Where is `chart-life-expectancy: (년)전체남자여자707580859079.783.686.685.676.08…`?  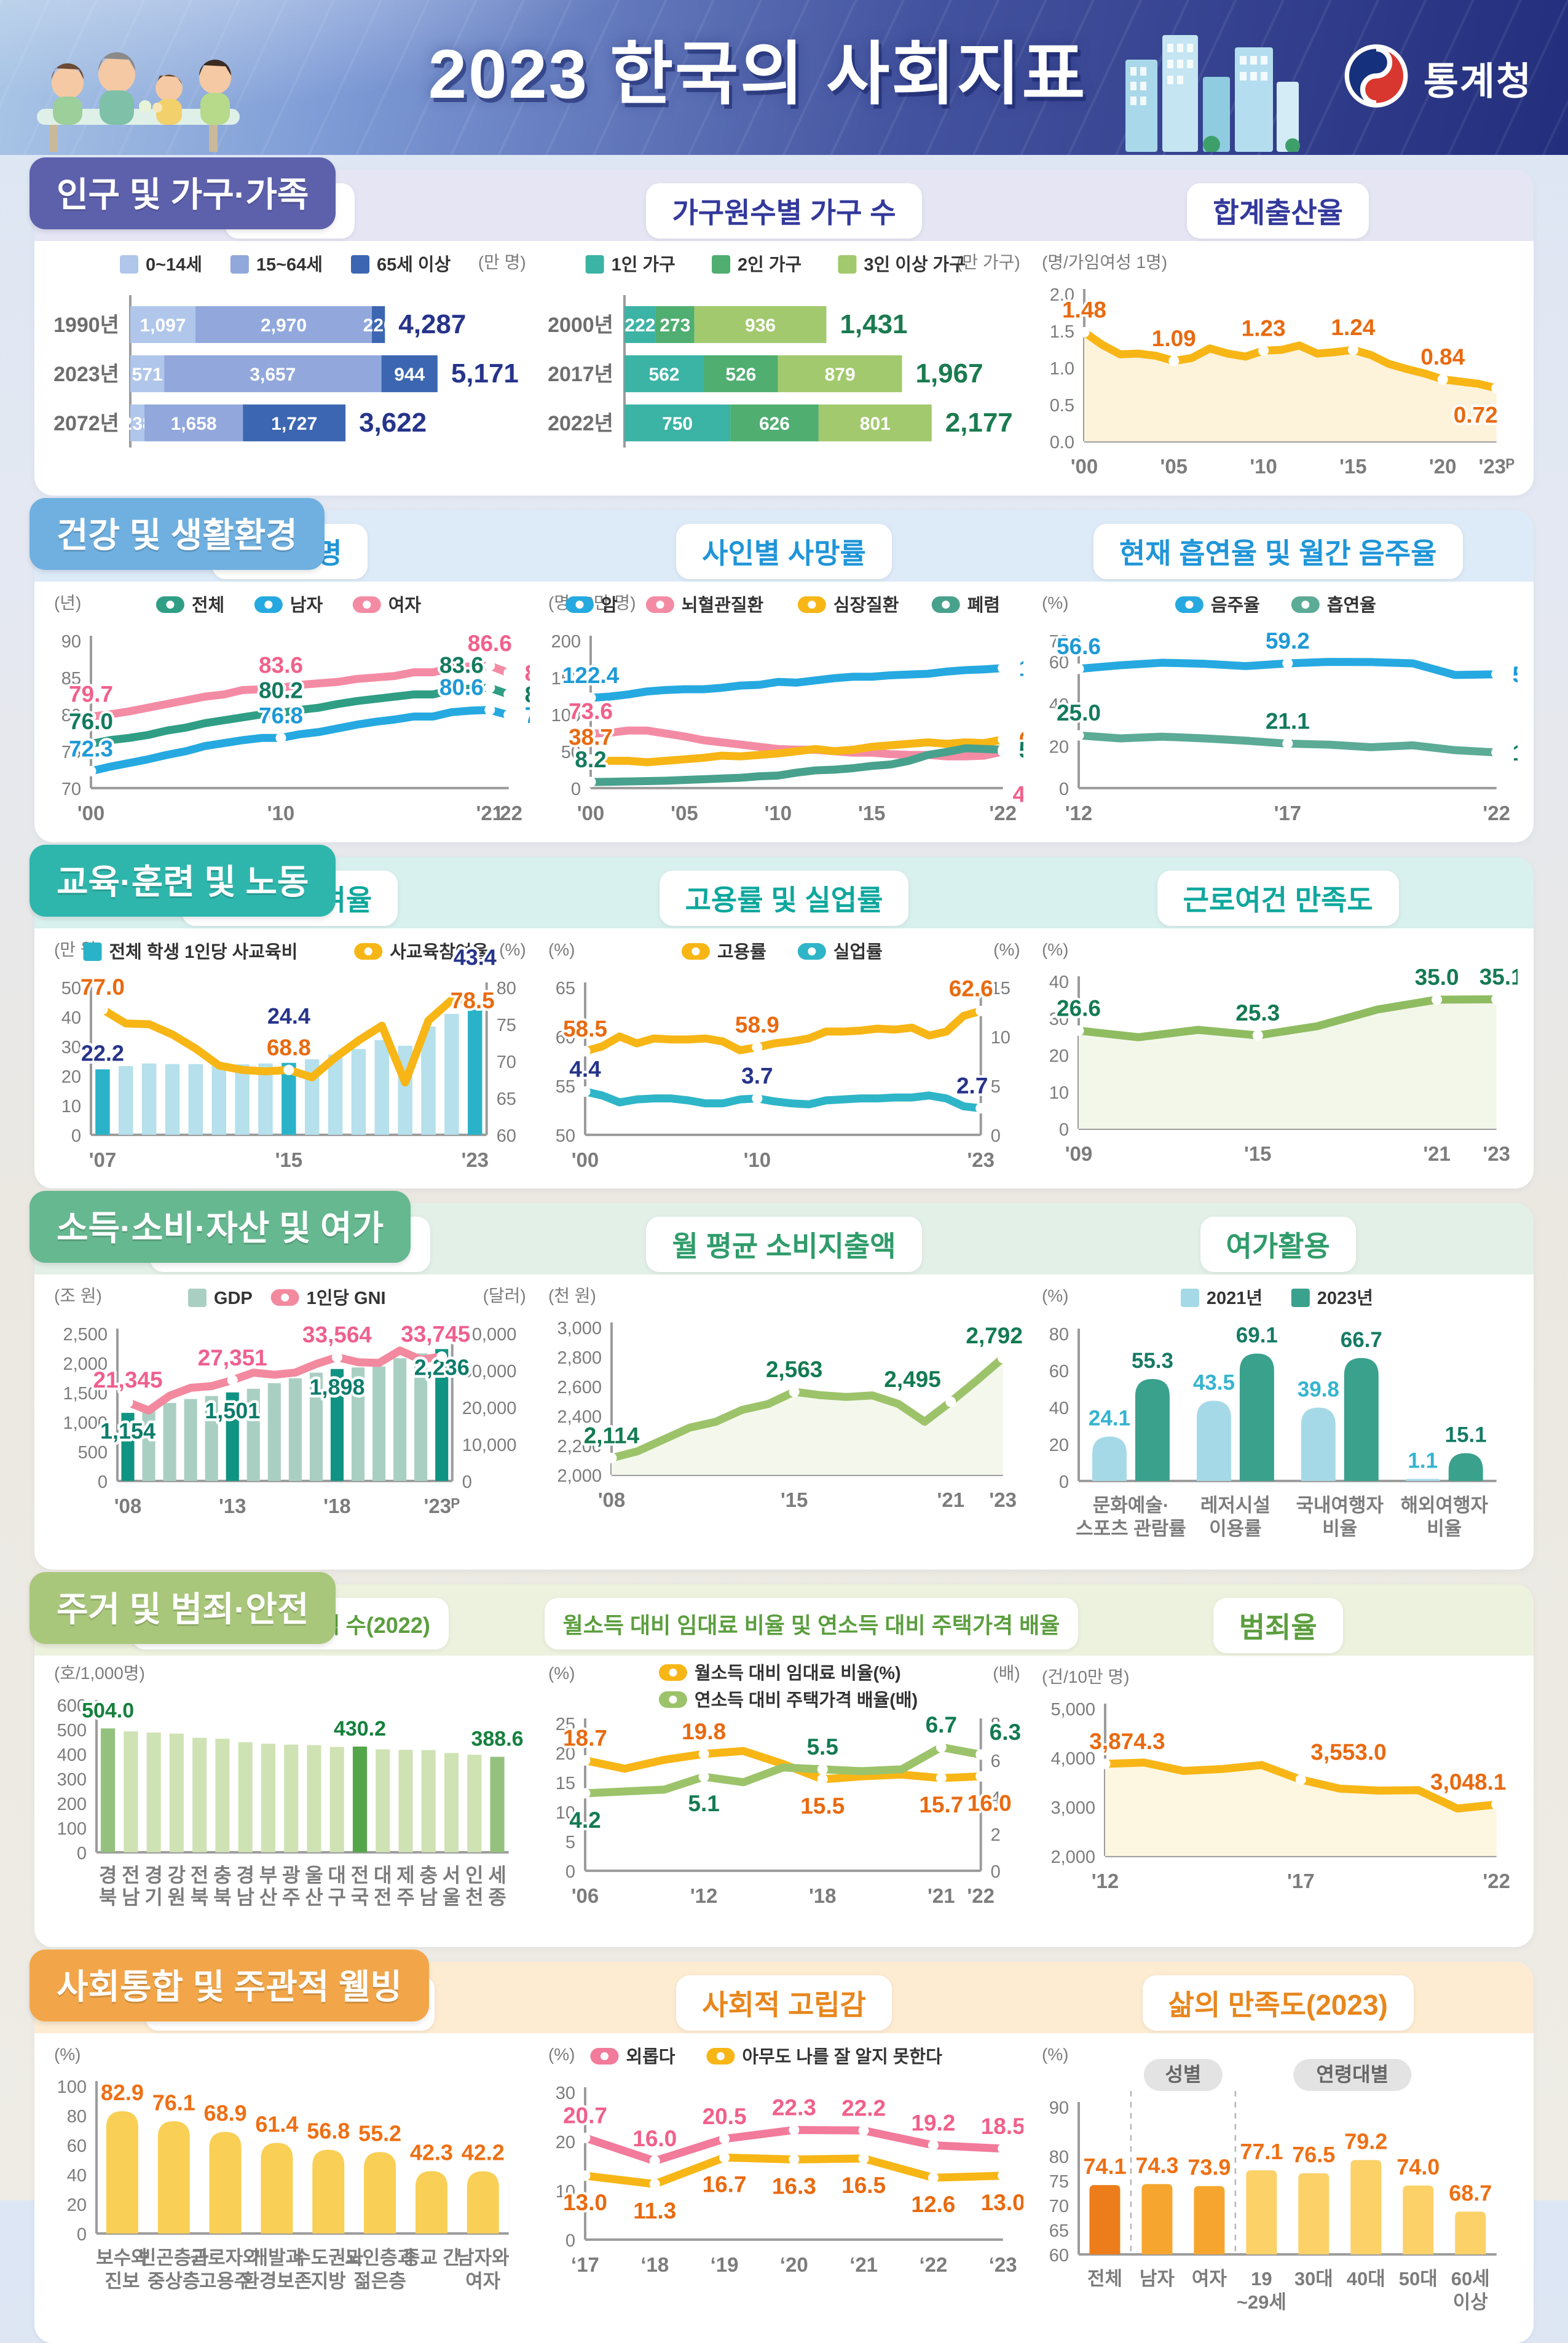
chart-life-expectancy: (년)전체남자여자707580859079.783.686.685.676.08… is located at coordinates (292, 708).